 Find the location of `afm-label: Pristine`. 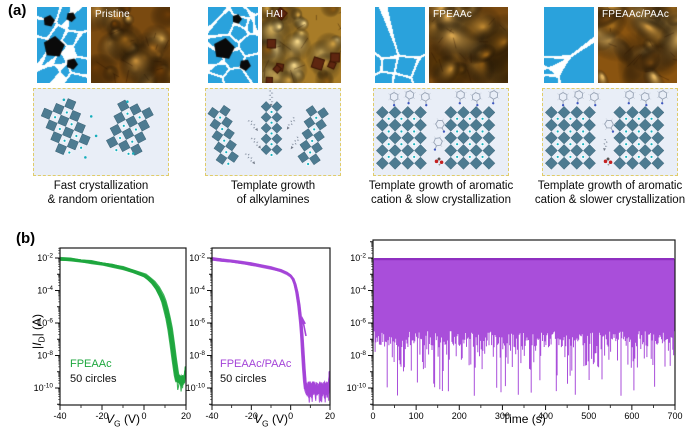

afm-label: Pristine is located at coordinates (112, 14).